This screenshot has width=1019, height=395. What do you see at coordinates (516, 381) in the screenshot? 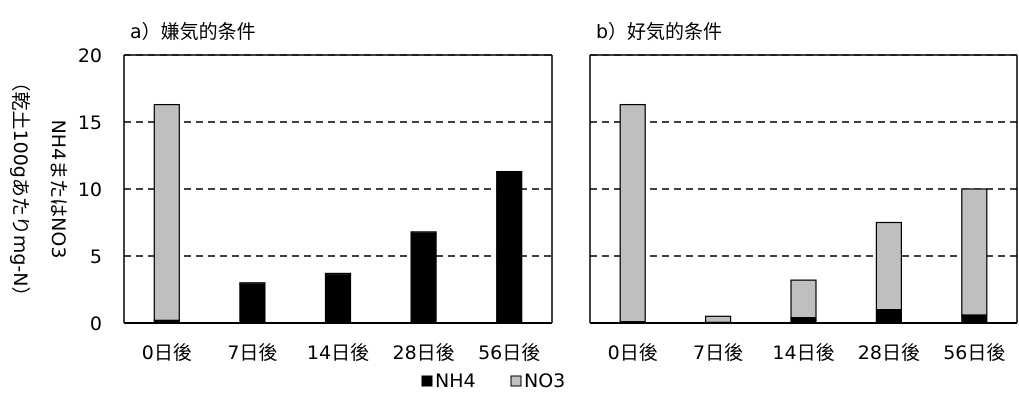
I see `legend-swatch-no3` at bounding box center [516, 381].